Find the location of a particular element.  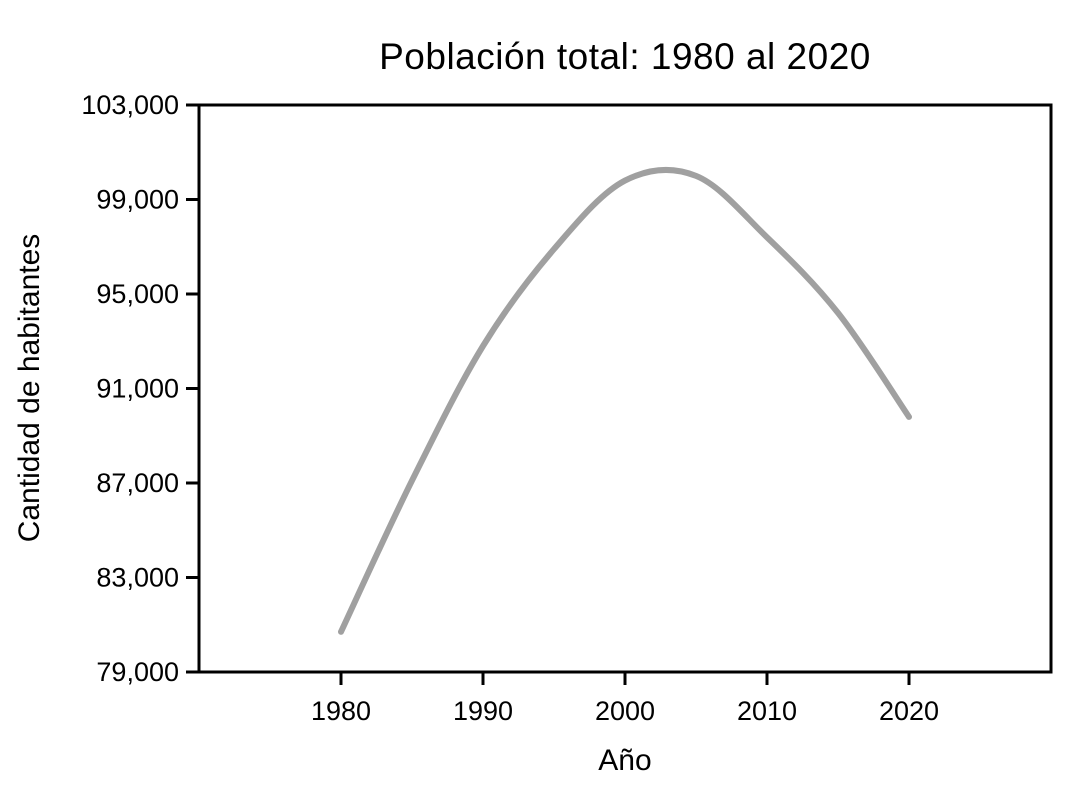

y-tick-label: 83,000 is located at coordinates (137, 578).